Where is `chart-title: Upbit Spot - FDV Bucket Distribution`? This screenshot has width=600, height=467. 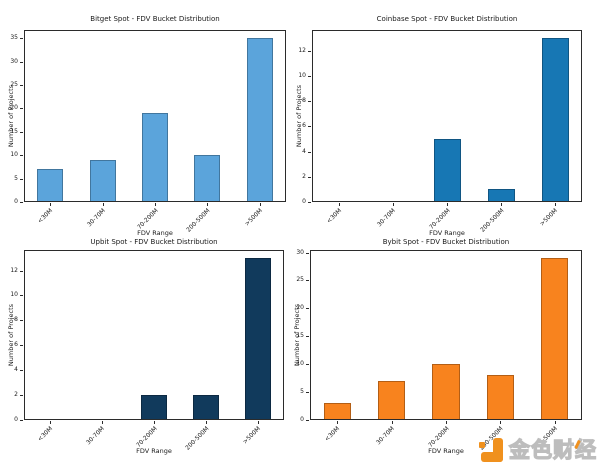 chart-title: Upbit Spot - FDV Bucket Distribution is located at coordinates (154, 242).